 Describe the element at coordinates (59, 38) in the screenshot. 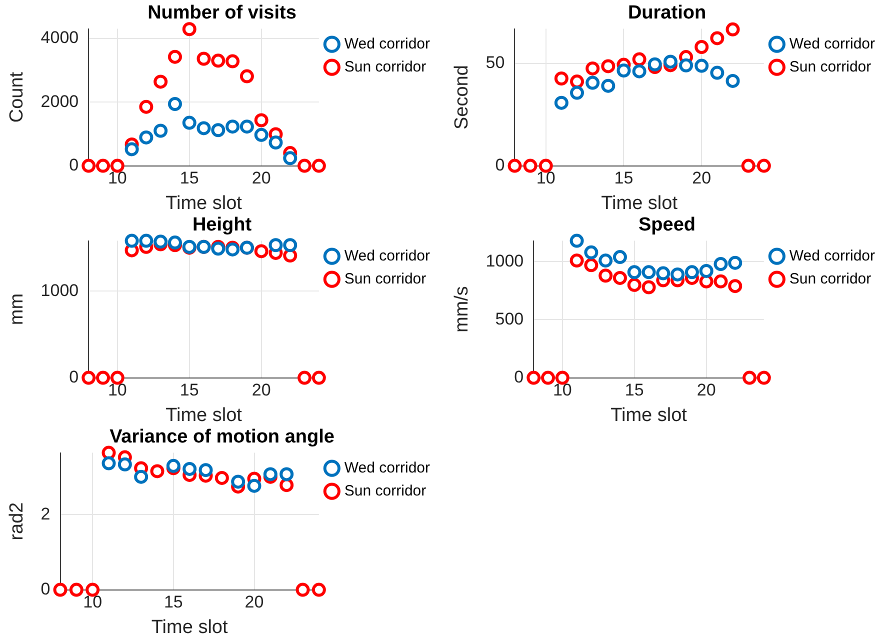

I see `y-tick-label: 4000` at that location.